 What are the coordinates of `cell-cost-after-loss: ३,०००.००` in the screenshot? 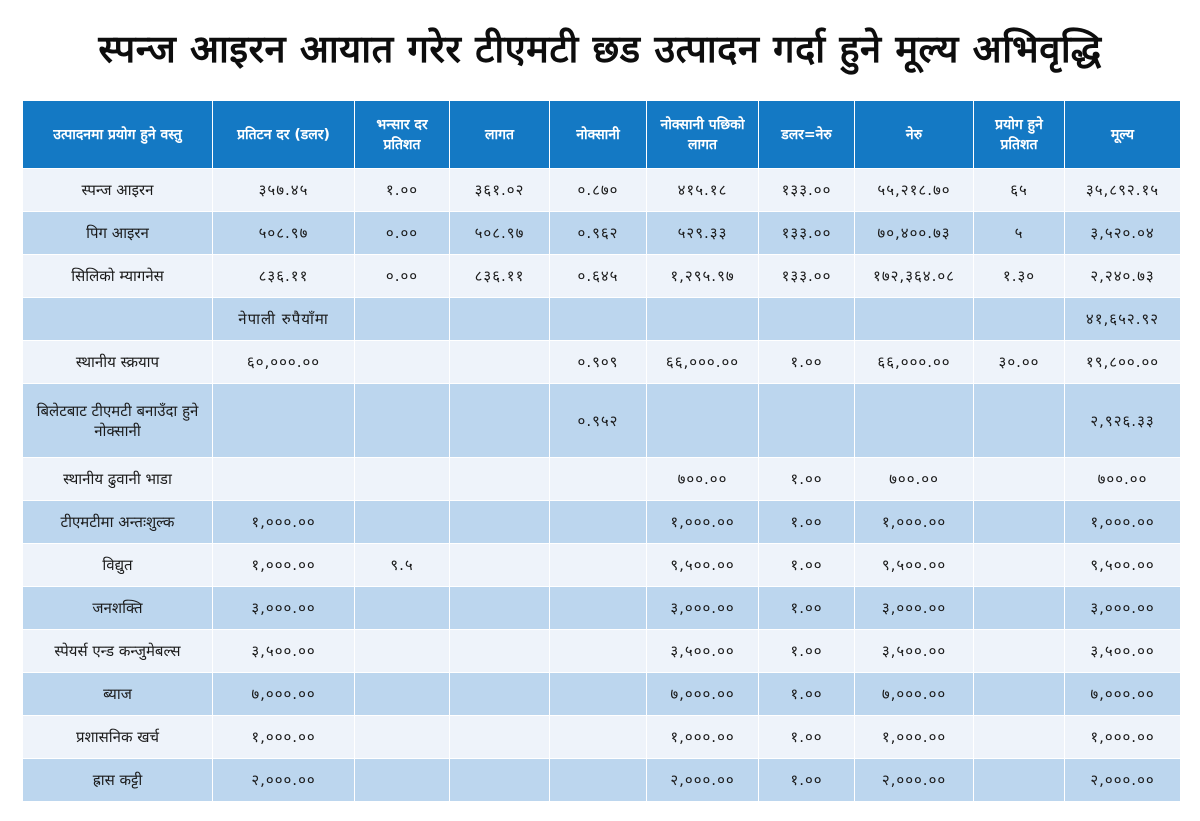 It's located at (702, 608).